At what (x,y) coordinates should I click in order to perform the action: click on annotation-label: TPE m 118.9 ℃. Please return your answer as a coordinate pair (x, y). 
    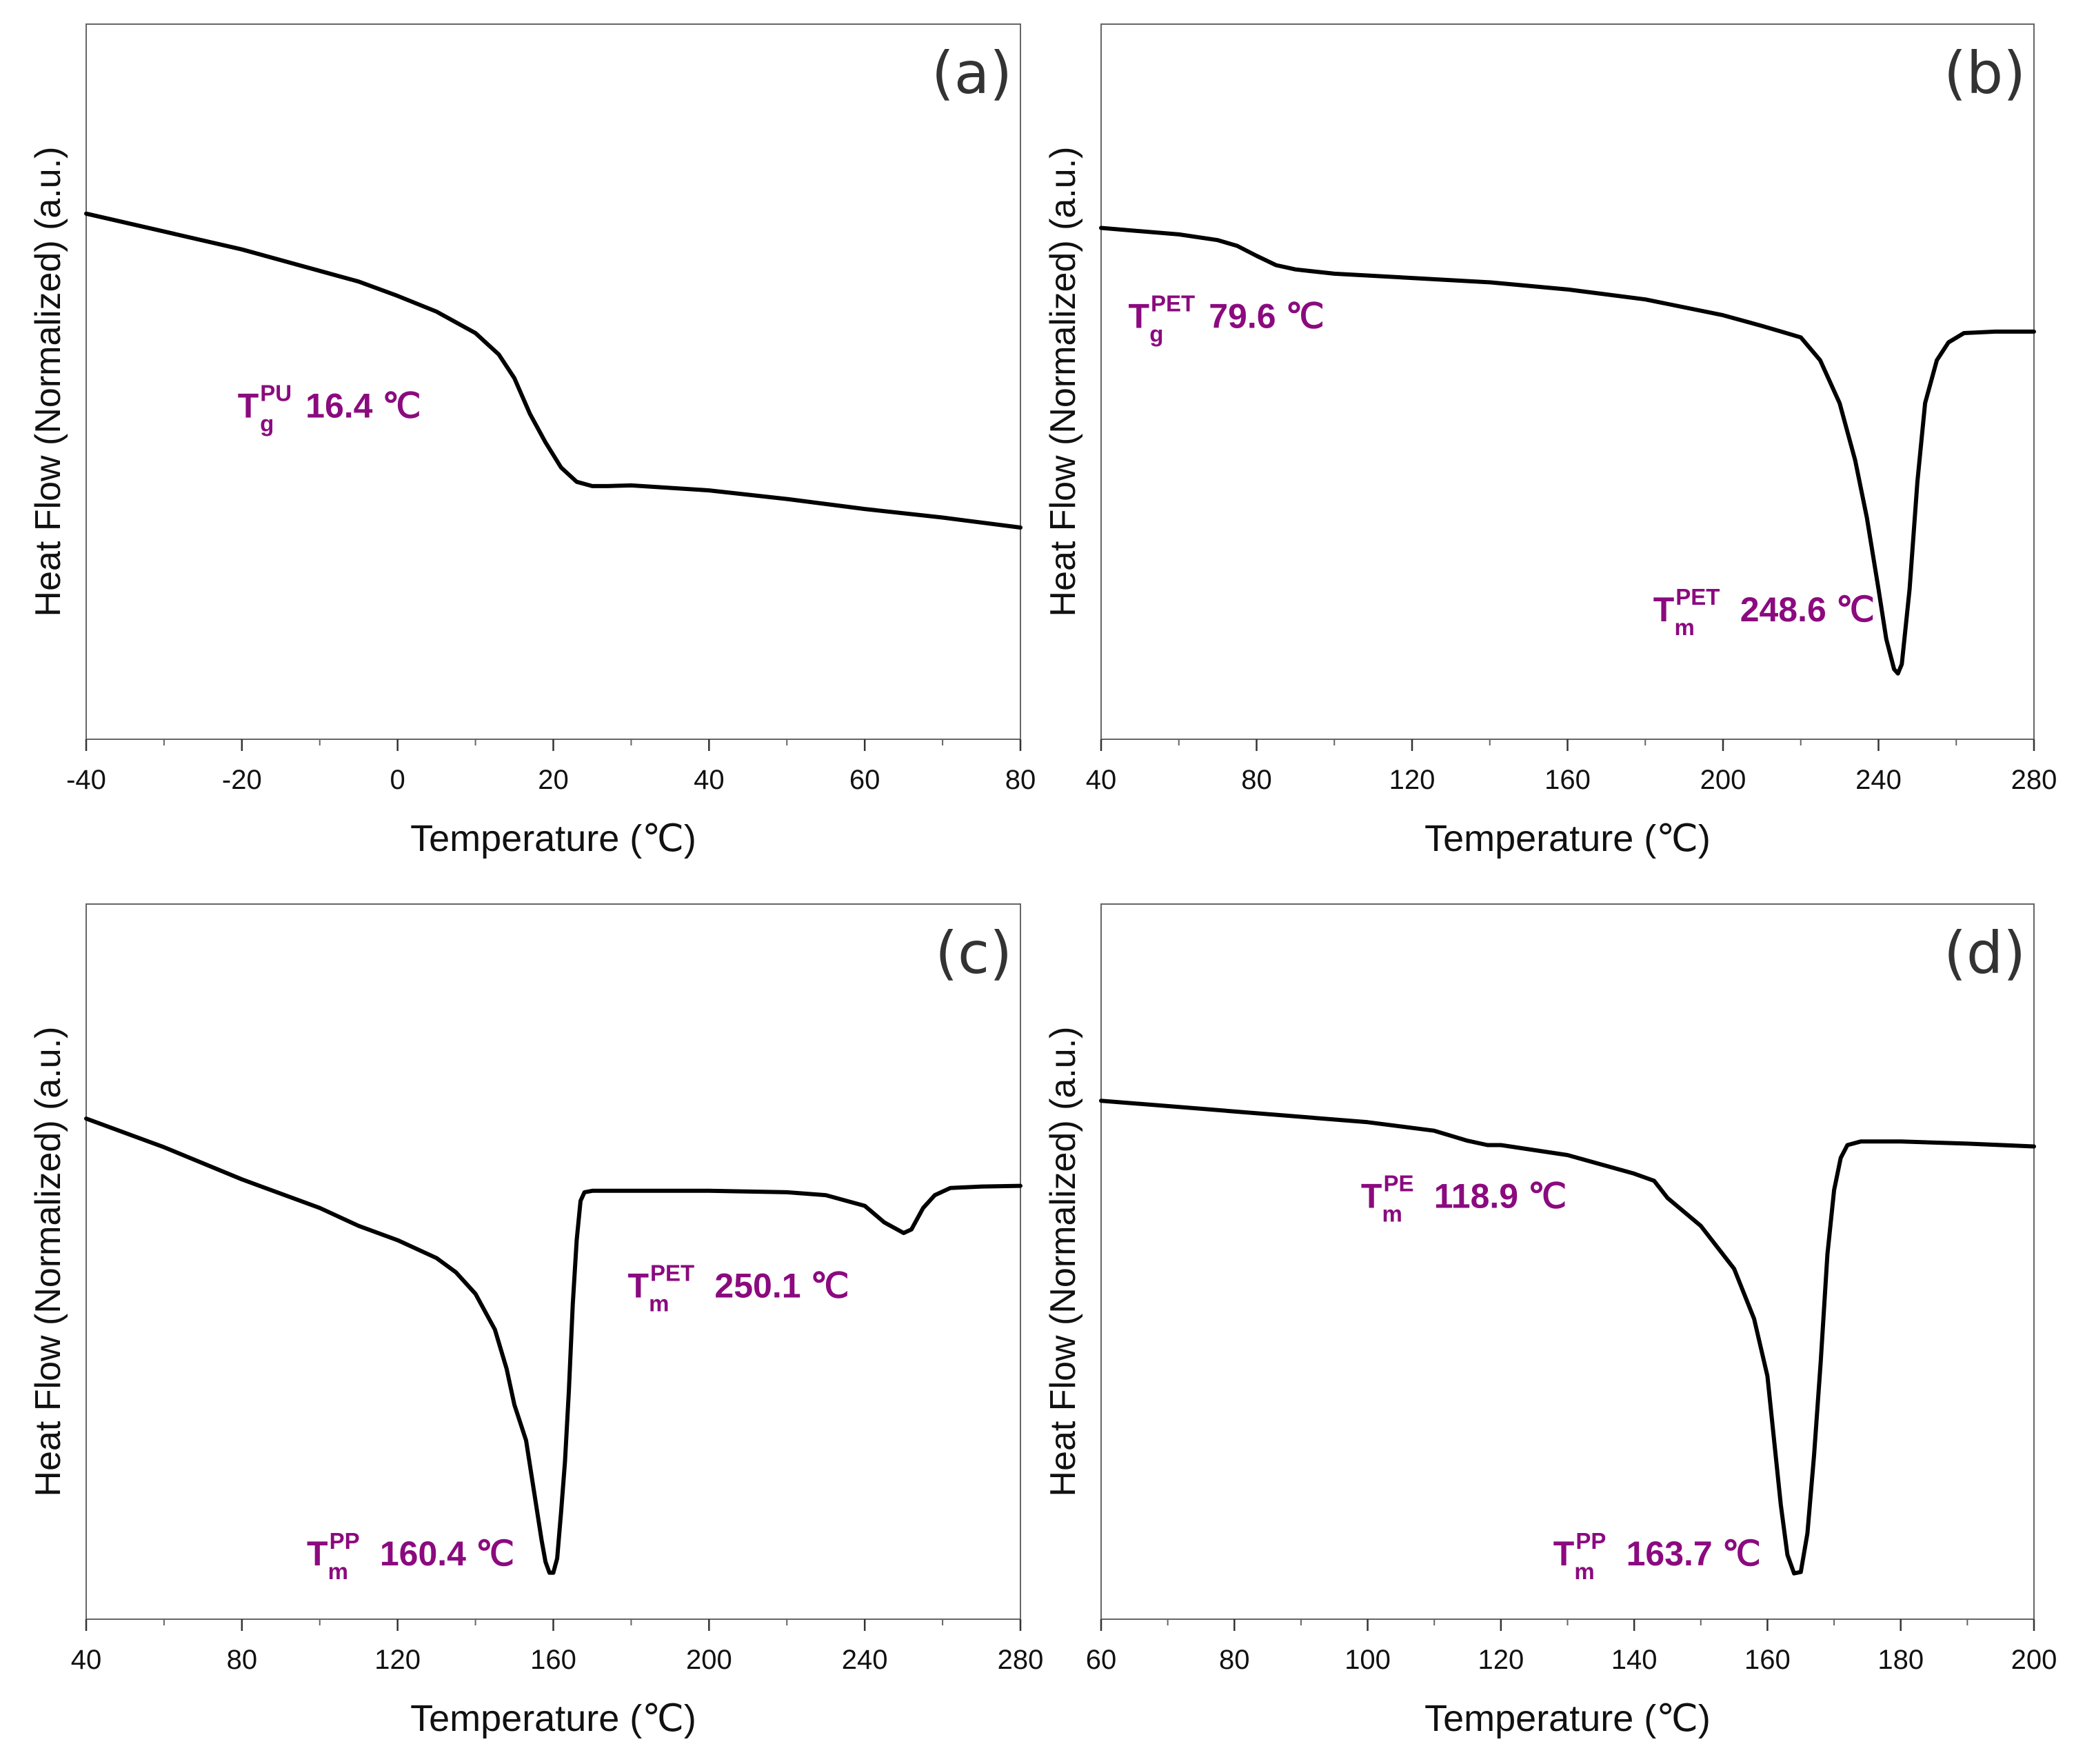
    Looking at the image, I should click on (1464, 1199).